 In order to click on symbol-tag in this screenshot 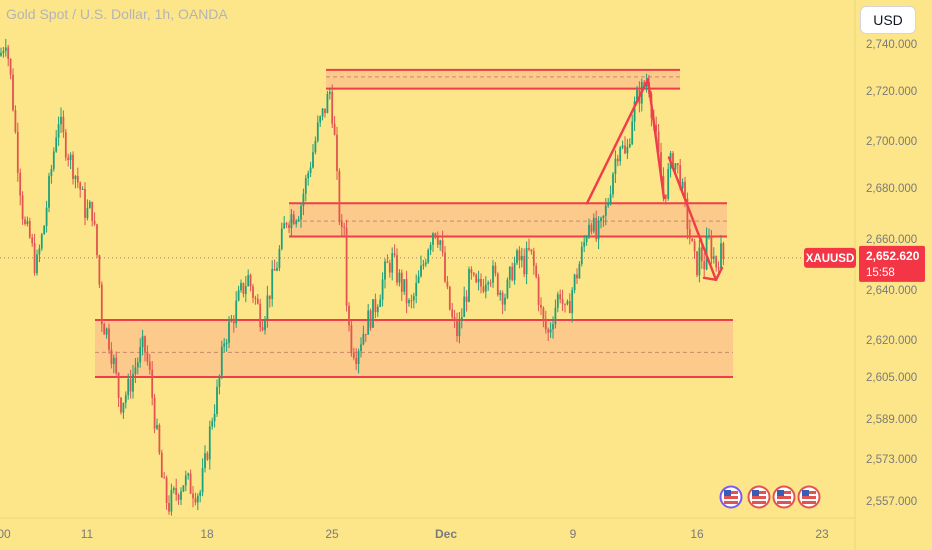, I will do `click(830, 257)`.